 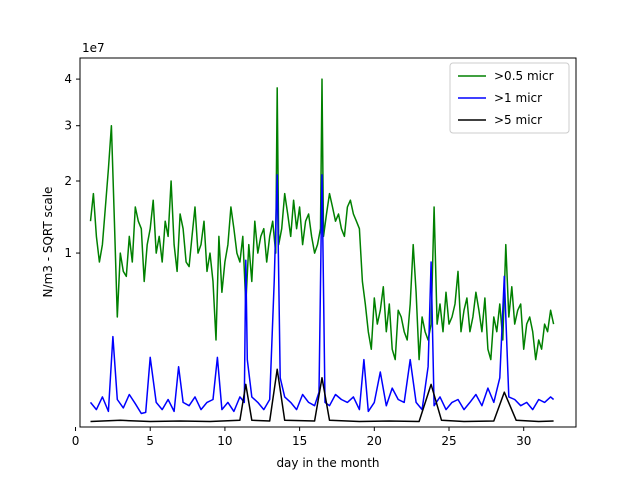 I want to click on x-tick-label: 10, so click(x=224, y=441).